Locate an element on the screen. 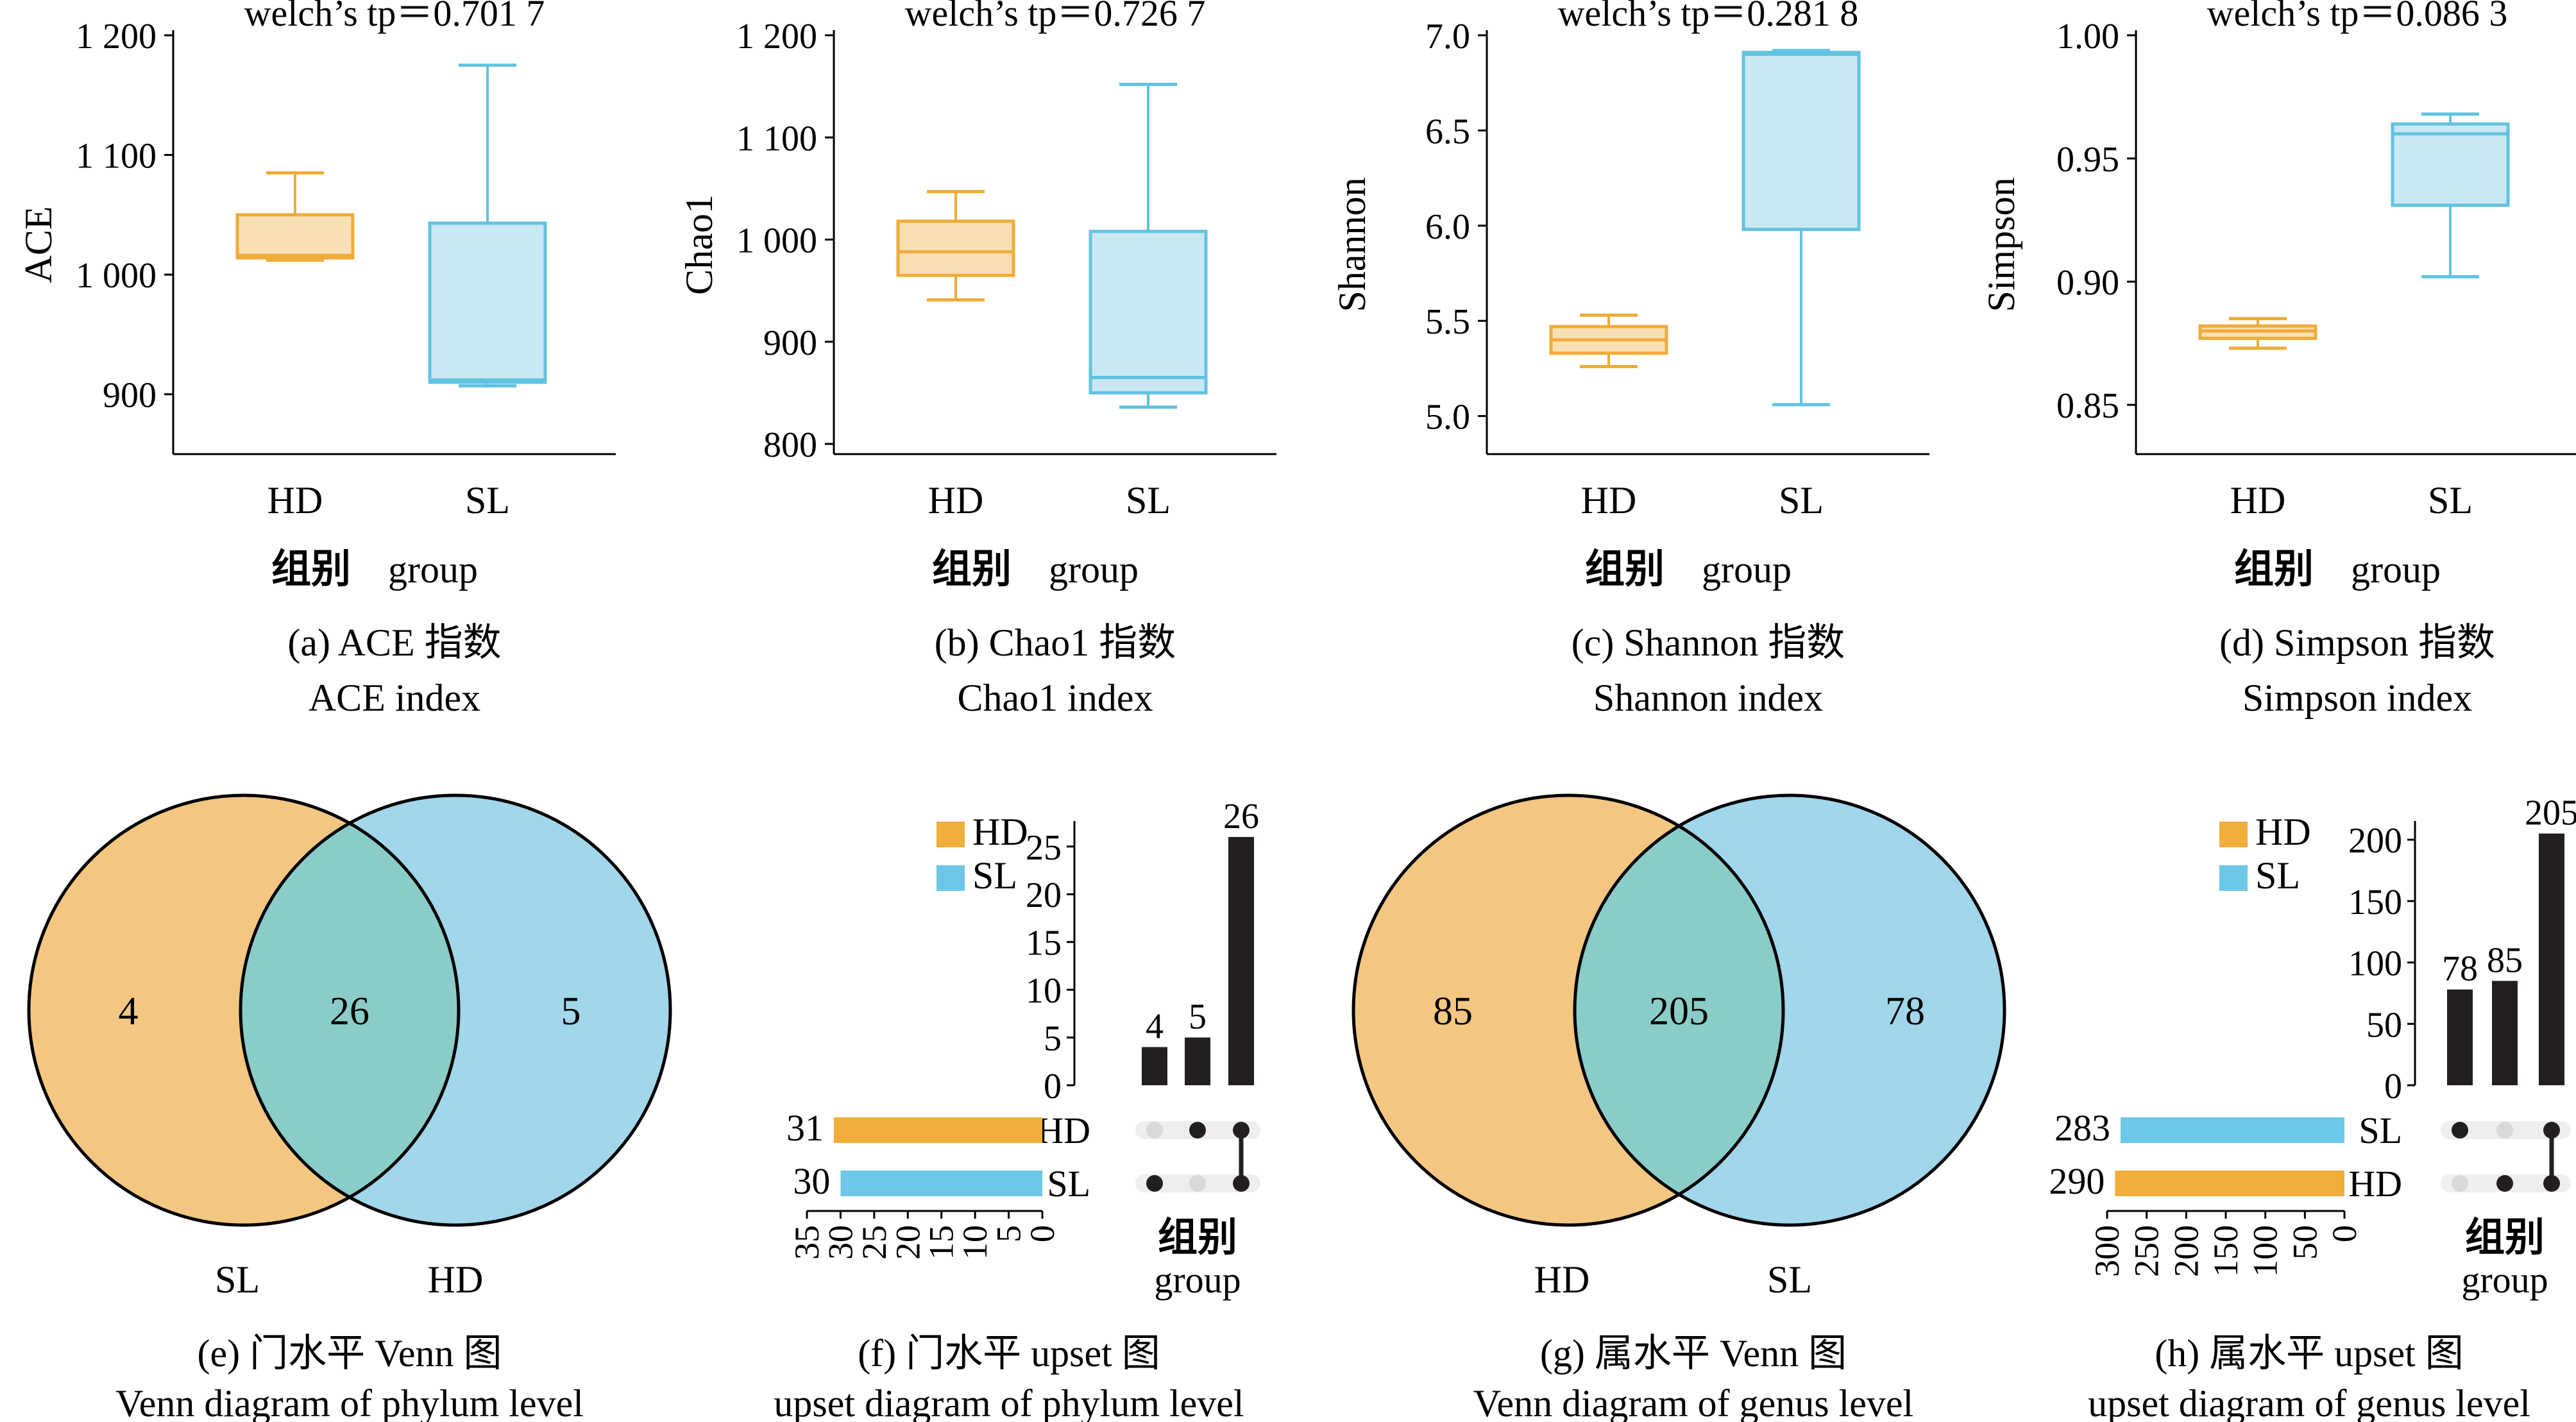  set-size-value: 30 is located at coordinates (811, 1181).